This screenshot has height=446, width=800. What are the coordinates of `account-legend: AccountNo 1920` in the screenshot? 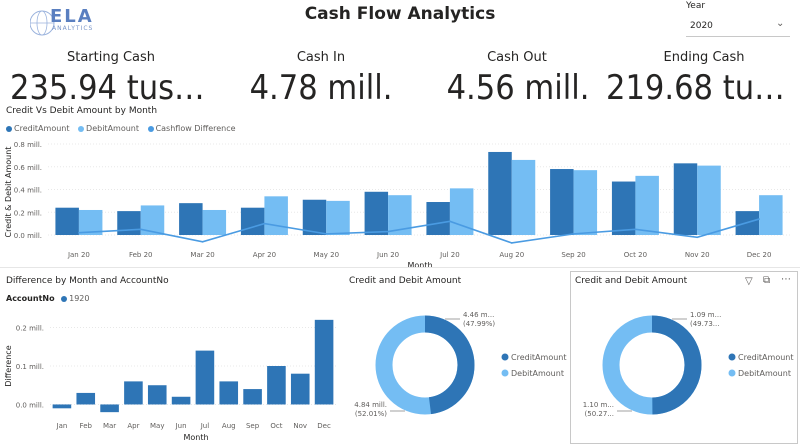 It's located at (47, 298).